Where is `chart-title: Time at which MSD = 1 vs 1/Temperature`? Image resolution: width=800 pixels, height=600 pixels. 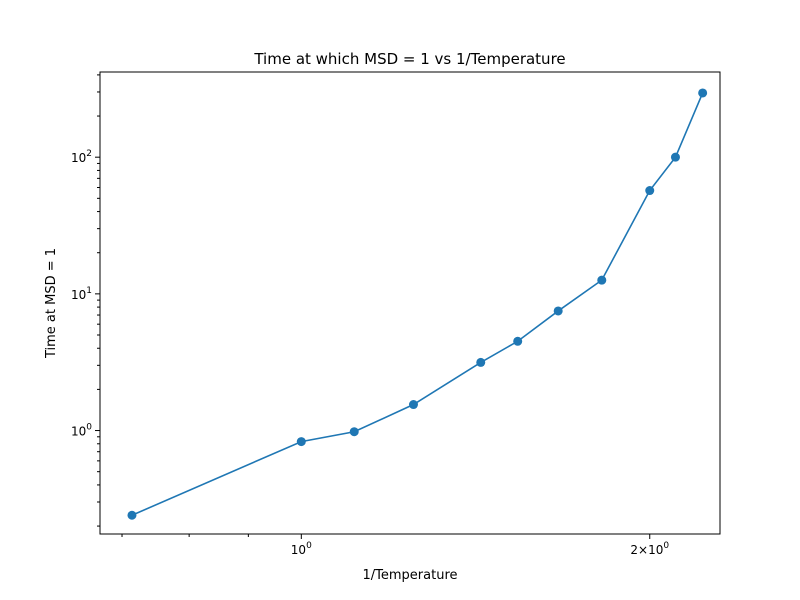
chart-title: Time at which MSD = 1 vs 1/Temperature is located at coordinates (409, 59).